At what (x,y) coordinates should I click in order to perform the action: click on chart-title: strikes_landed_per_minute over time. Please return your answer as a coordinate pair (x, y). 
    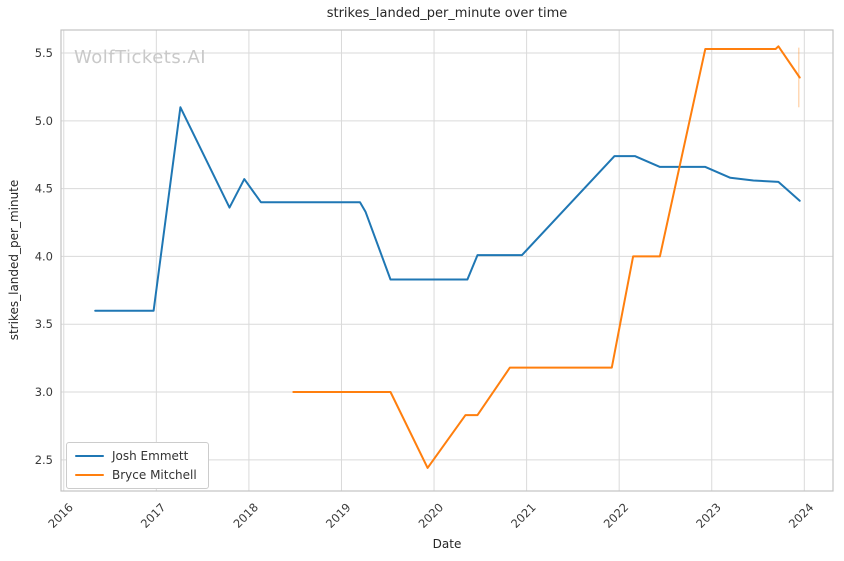
    Looking at the image, I should click on (447, 13).